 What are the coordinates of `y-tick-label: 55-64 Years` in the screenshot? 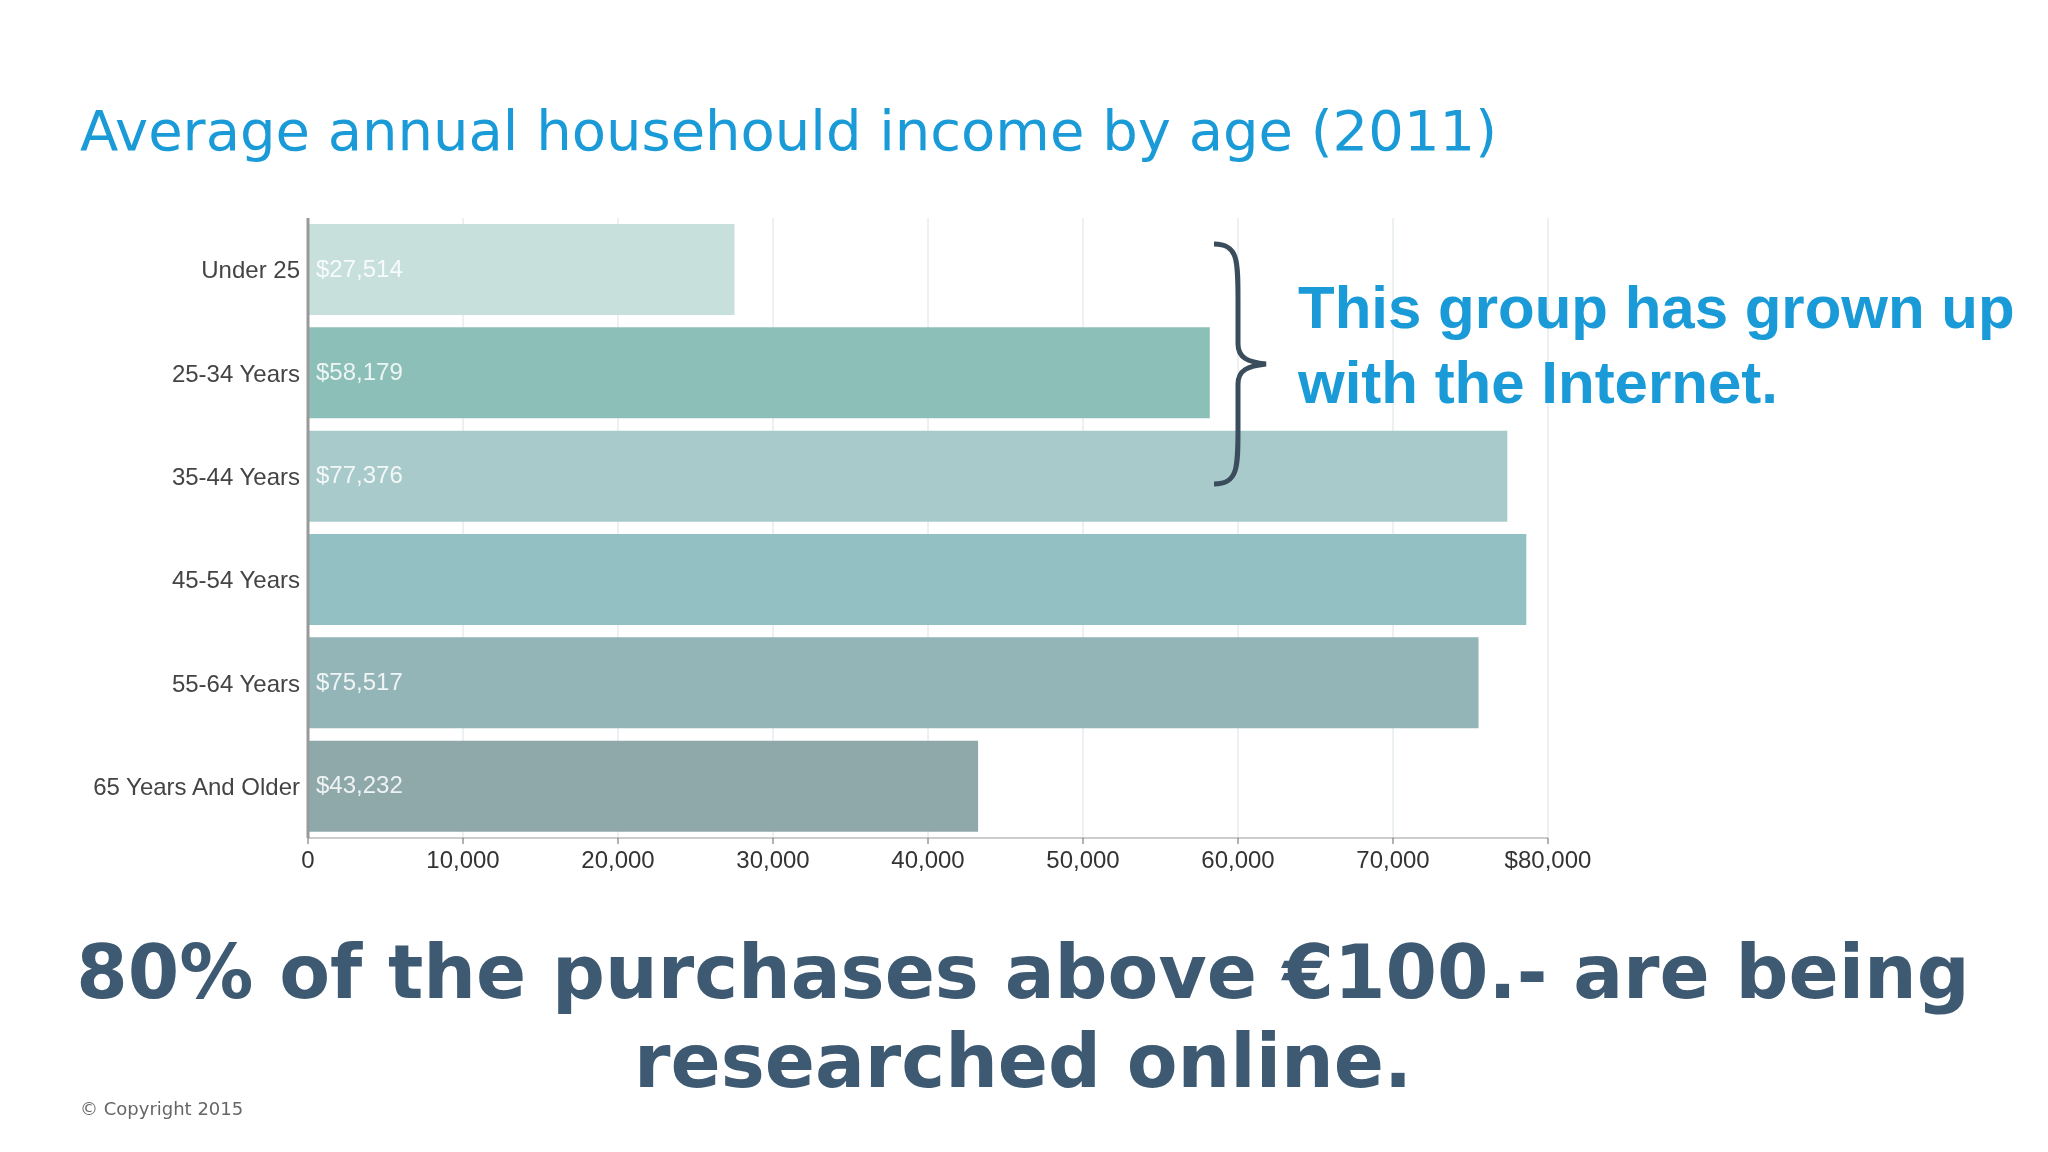 It's located at (235, 683).